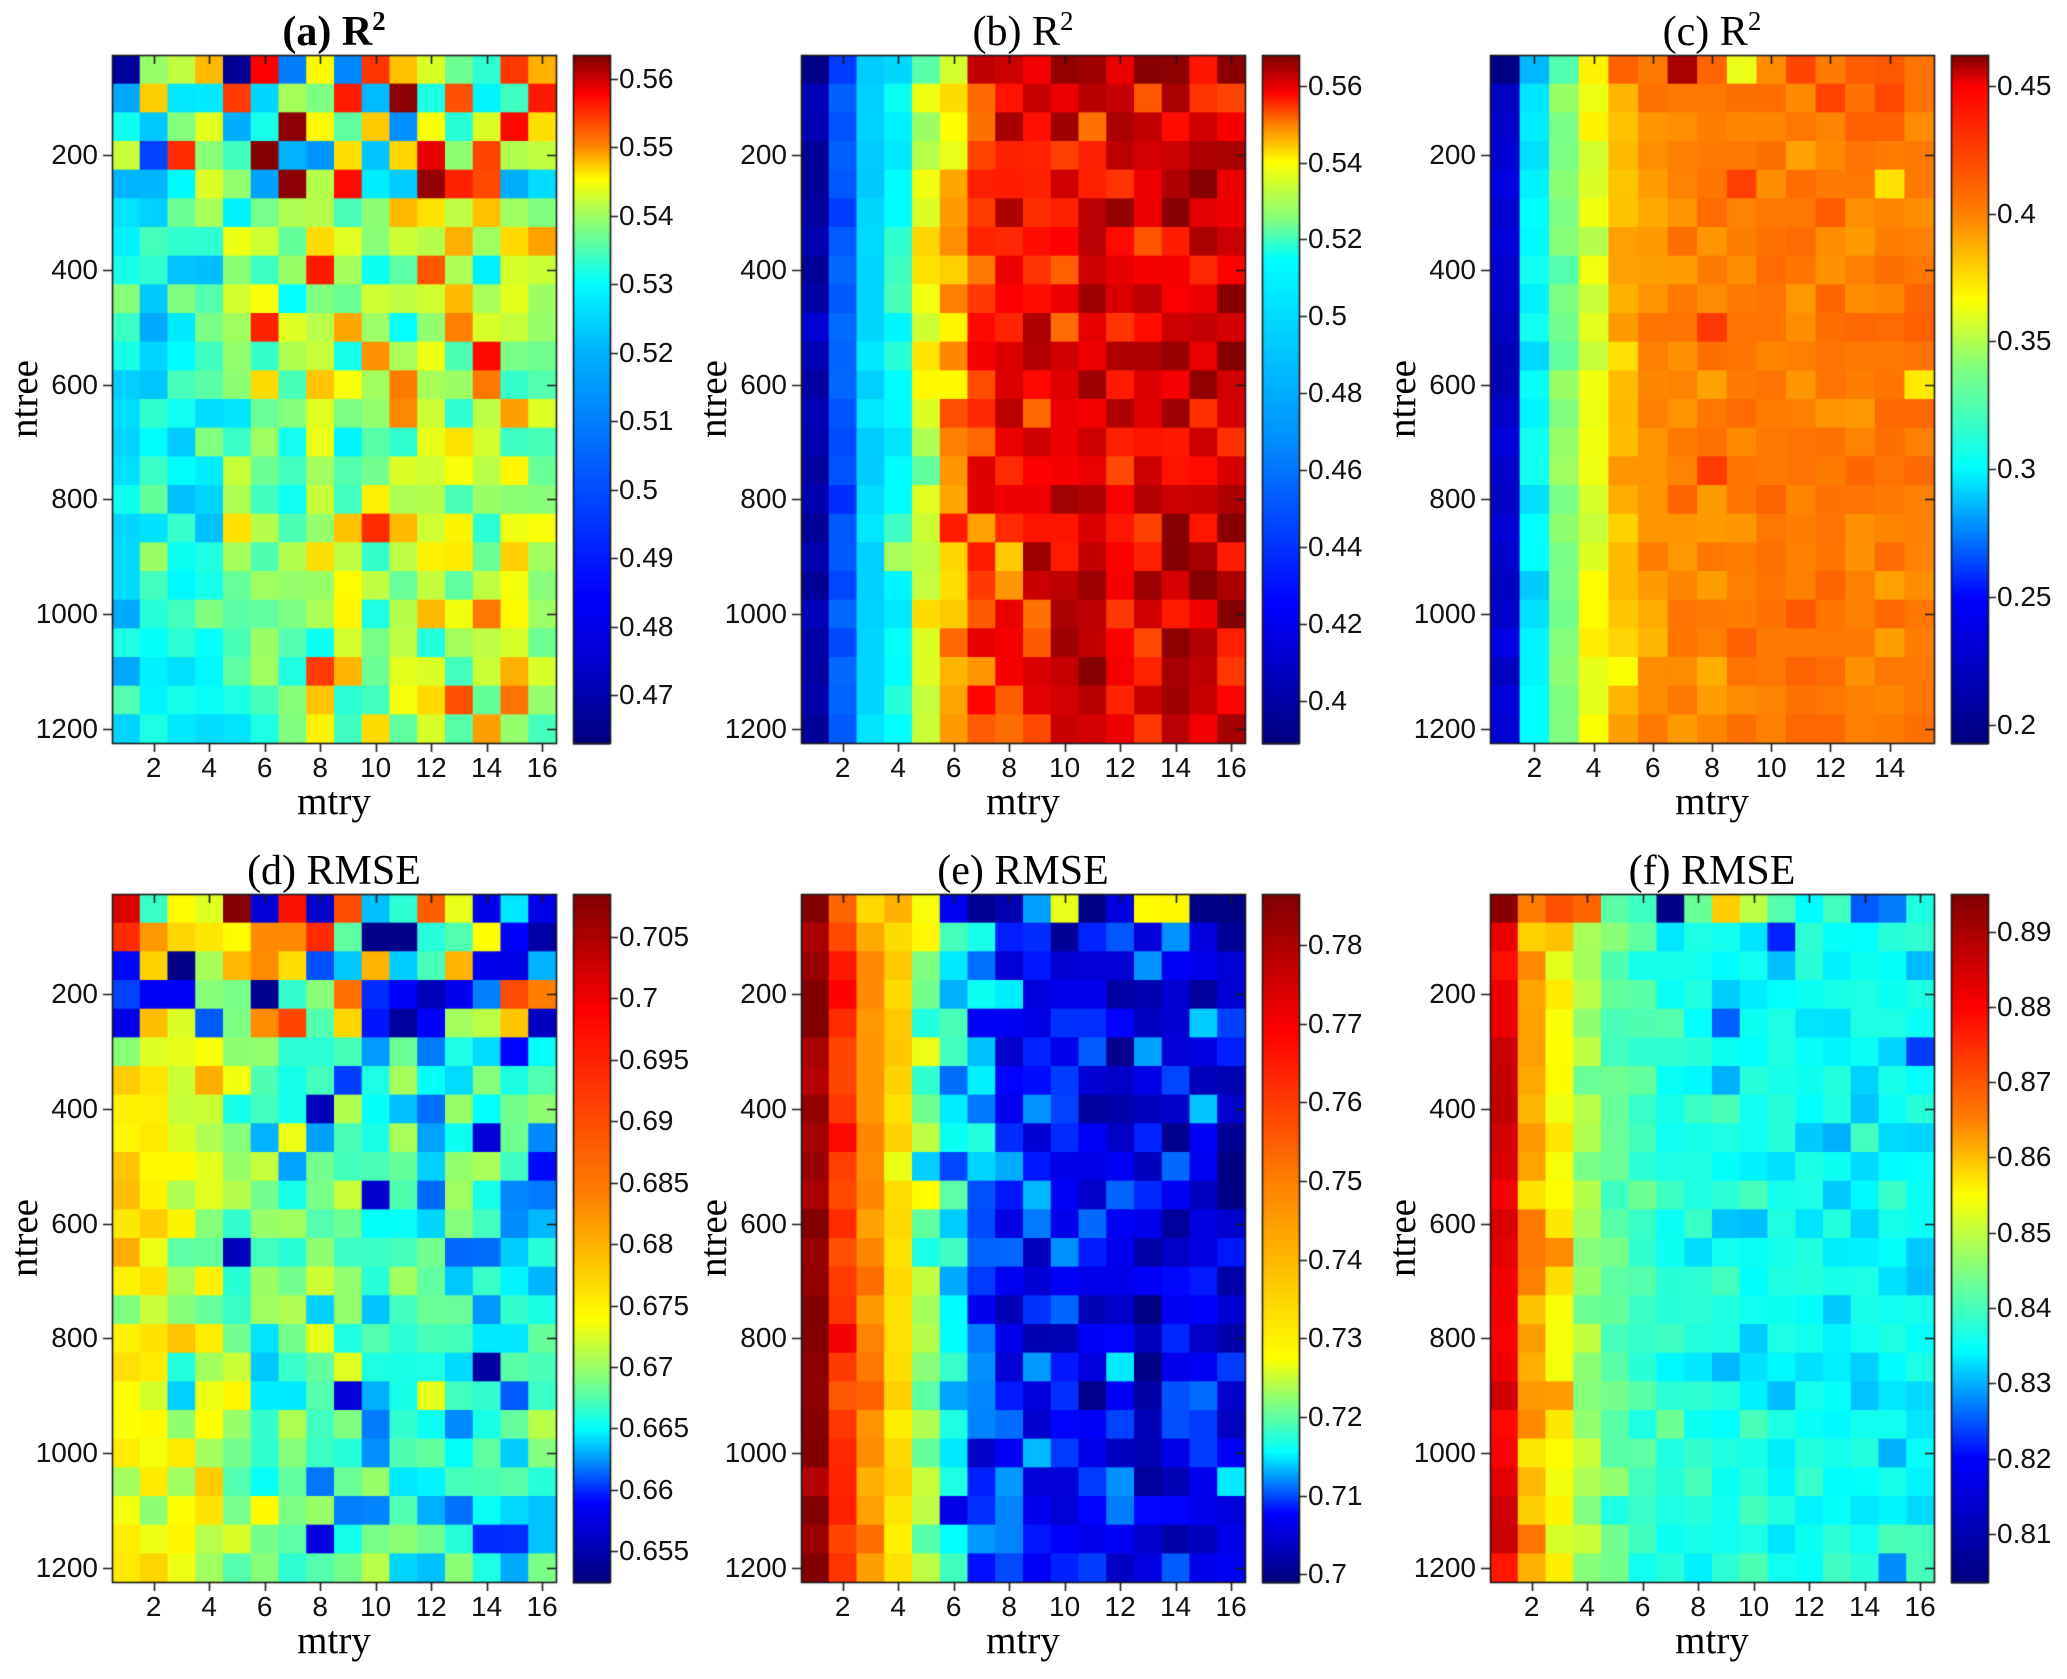 The height and width of the screenshot is (1679, 2067). I want to click on colorbar-tick-label: 0.78, so click(1335, 945).